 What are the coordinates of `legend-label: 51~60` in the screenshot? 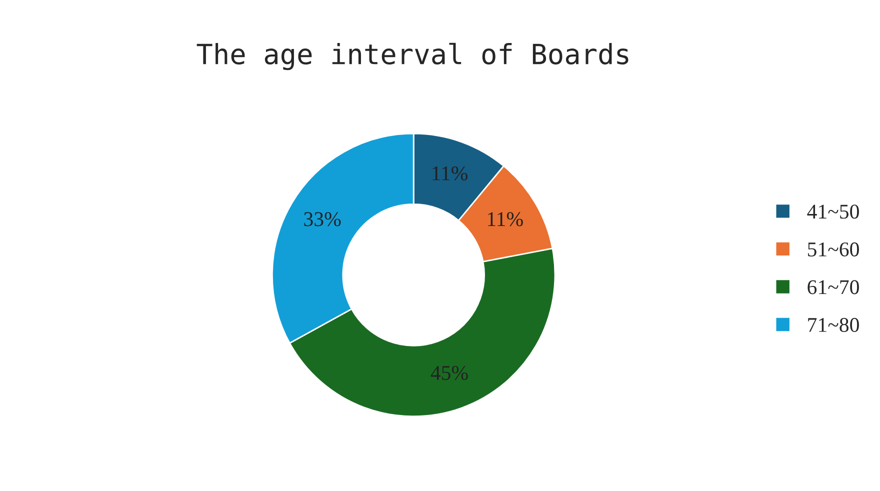 It's located at (833, 249).